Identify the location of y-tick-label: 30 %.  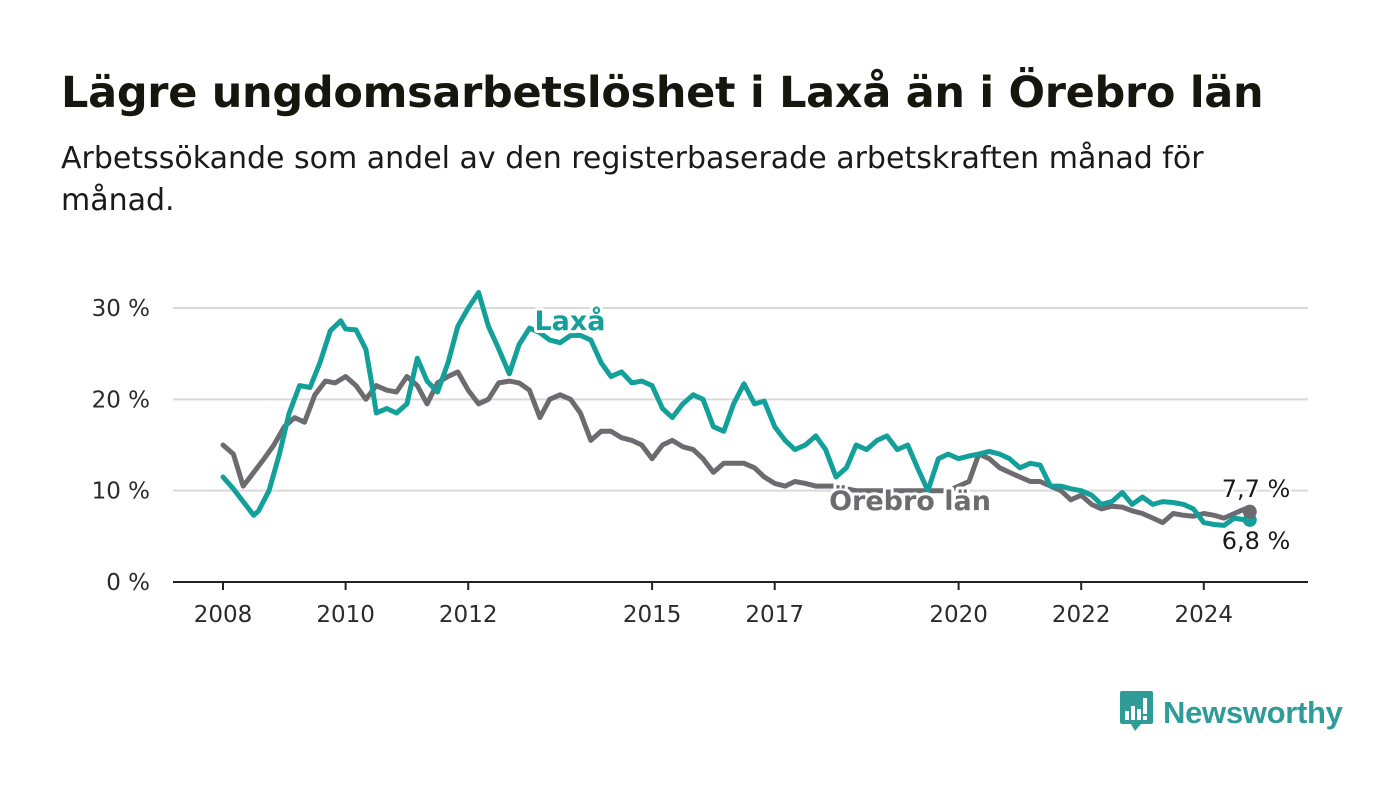
(121, 309).